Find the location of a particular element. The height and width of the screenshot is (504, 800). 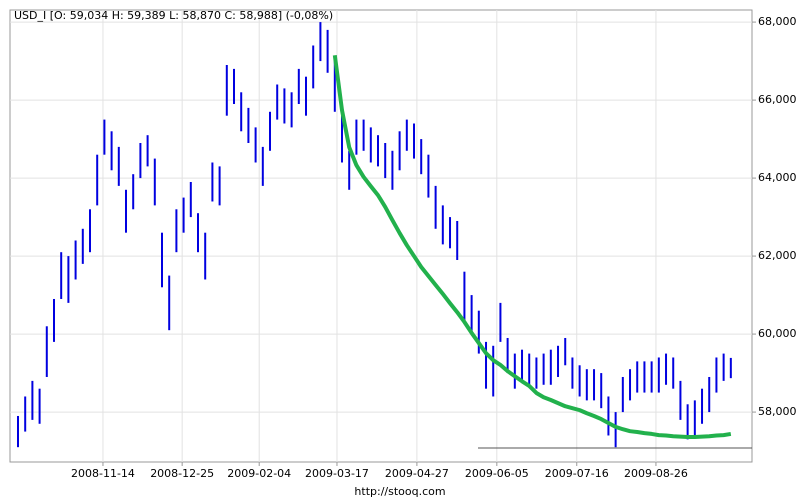

x-tick-label: 2009-06-05 is located at coordinates (497, 473).